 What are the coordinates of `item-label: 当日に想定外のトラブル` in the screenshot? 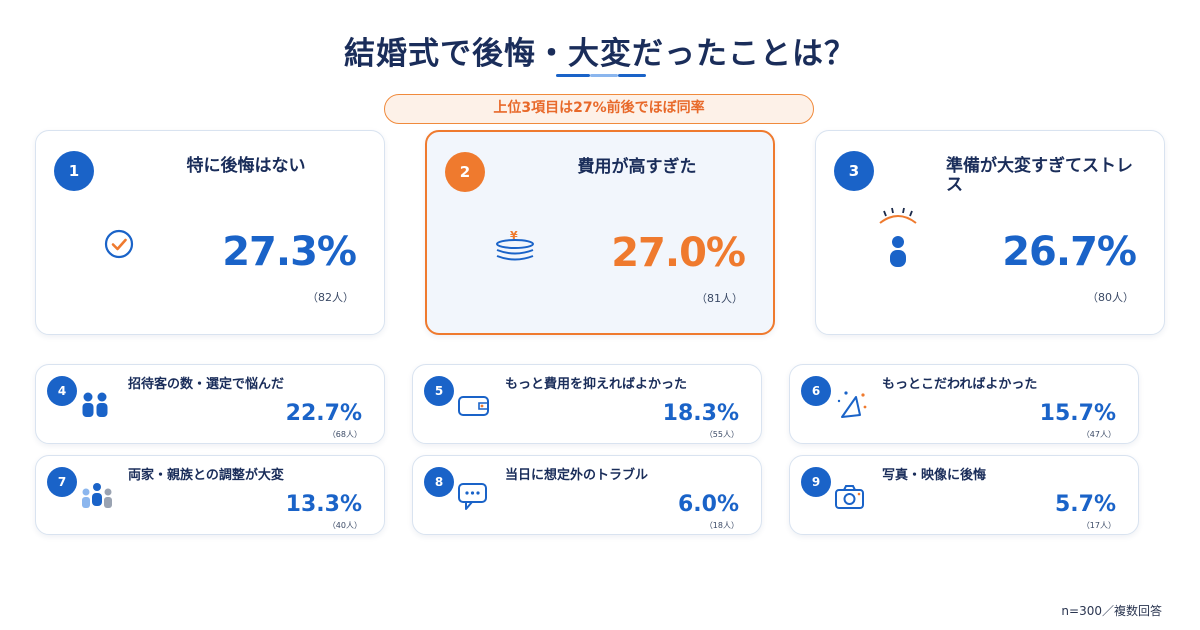 It's located at (577, 475).